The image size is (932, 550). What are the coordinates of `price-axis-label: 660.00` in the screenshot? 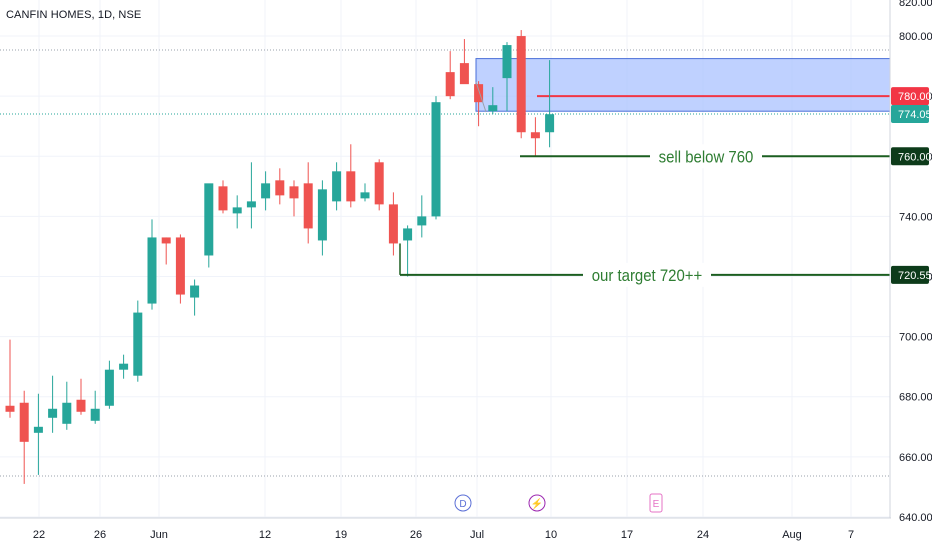 It's located at (915, 458).